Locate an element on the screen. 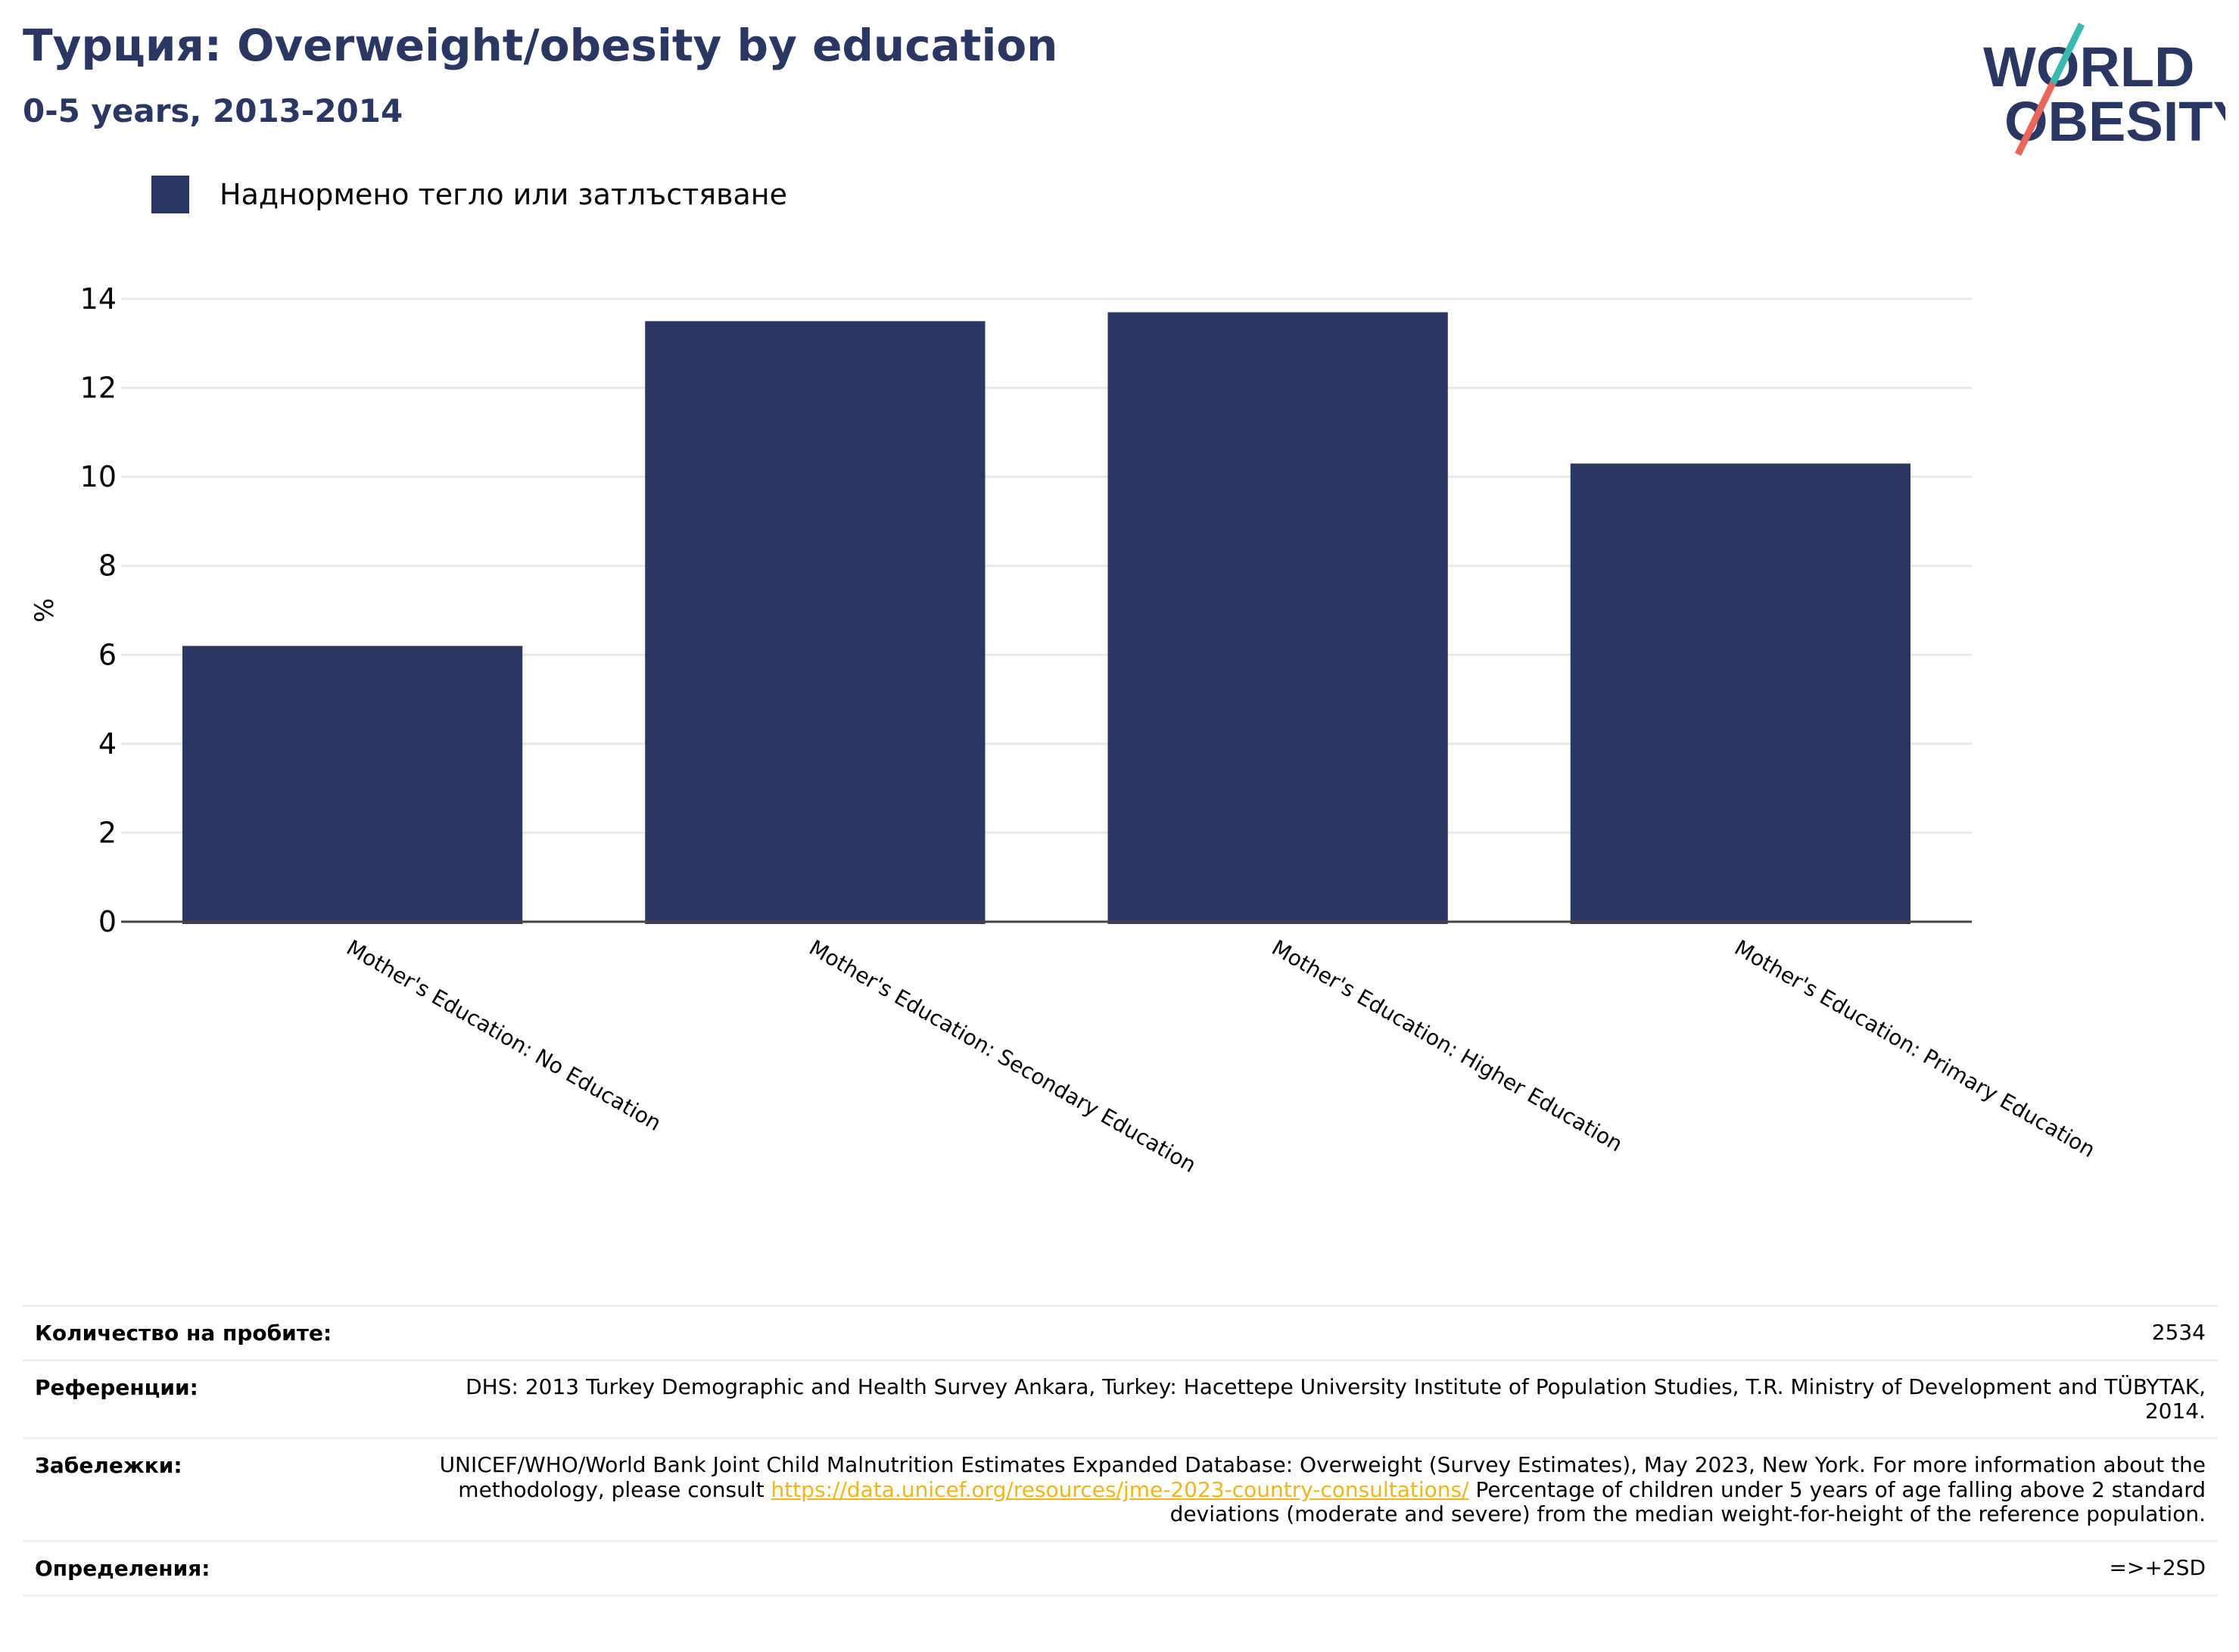  x-tick-label: Mother's Education: Primary Education is located at coordinates (1915, 1048).